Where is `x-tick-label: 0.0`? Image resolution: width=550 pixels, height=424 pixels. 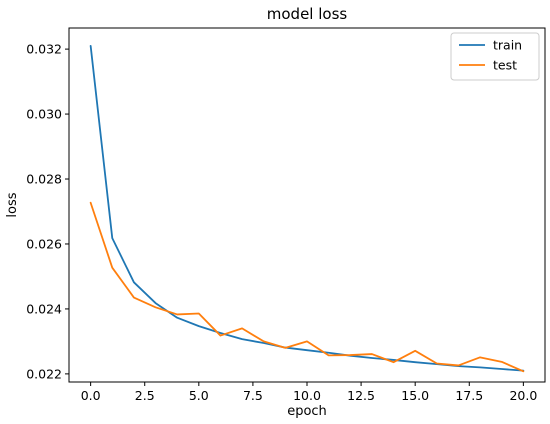
x-tick-label: 0.0 is located at coordinates (91, 395).